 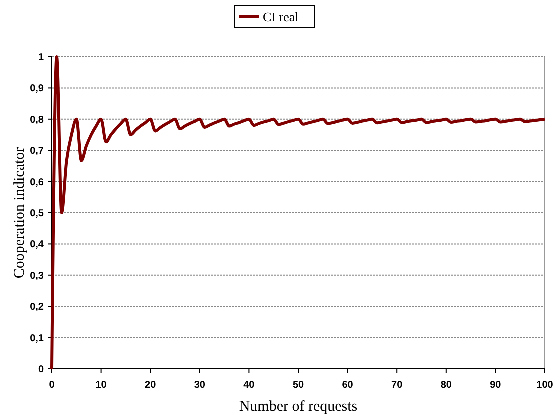 What do you see at coordinates (200, 385) in the screenshot?
I see `x-tick-label: 30` at bounding box center [200, 385].